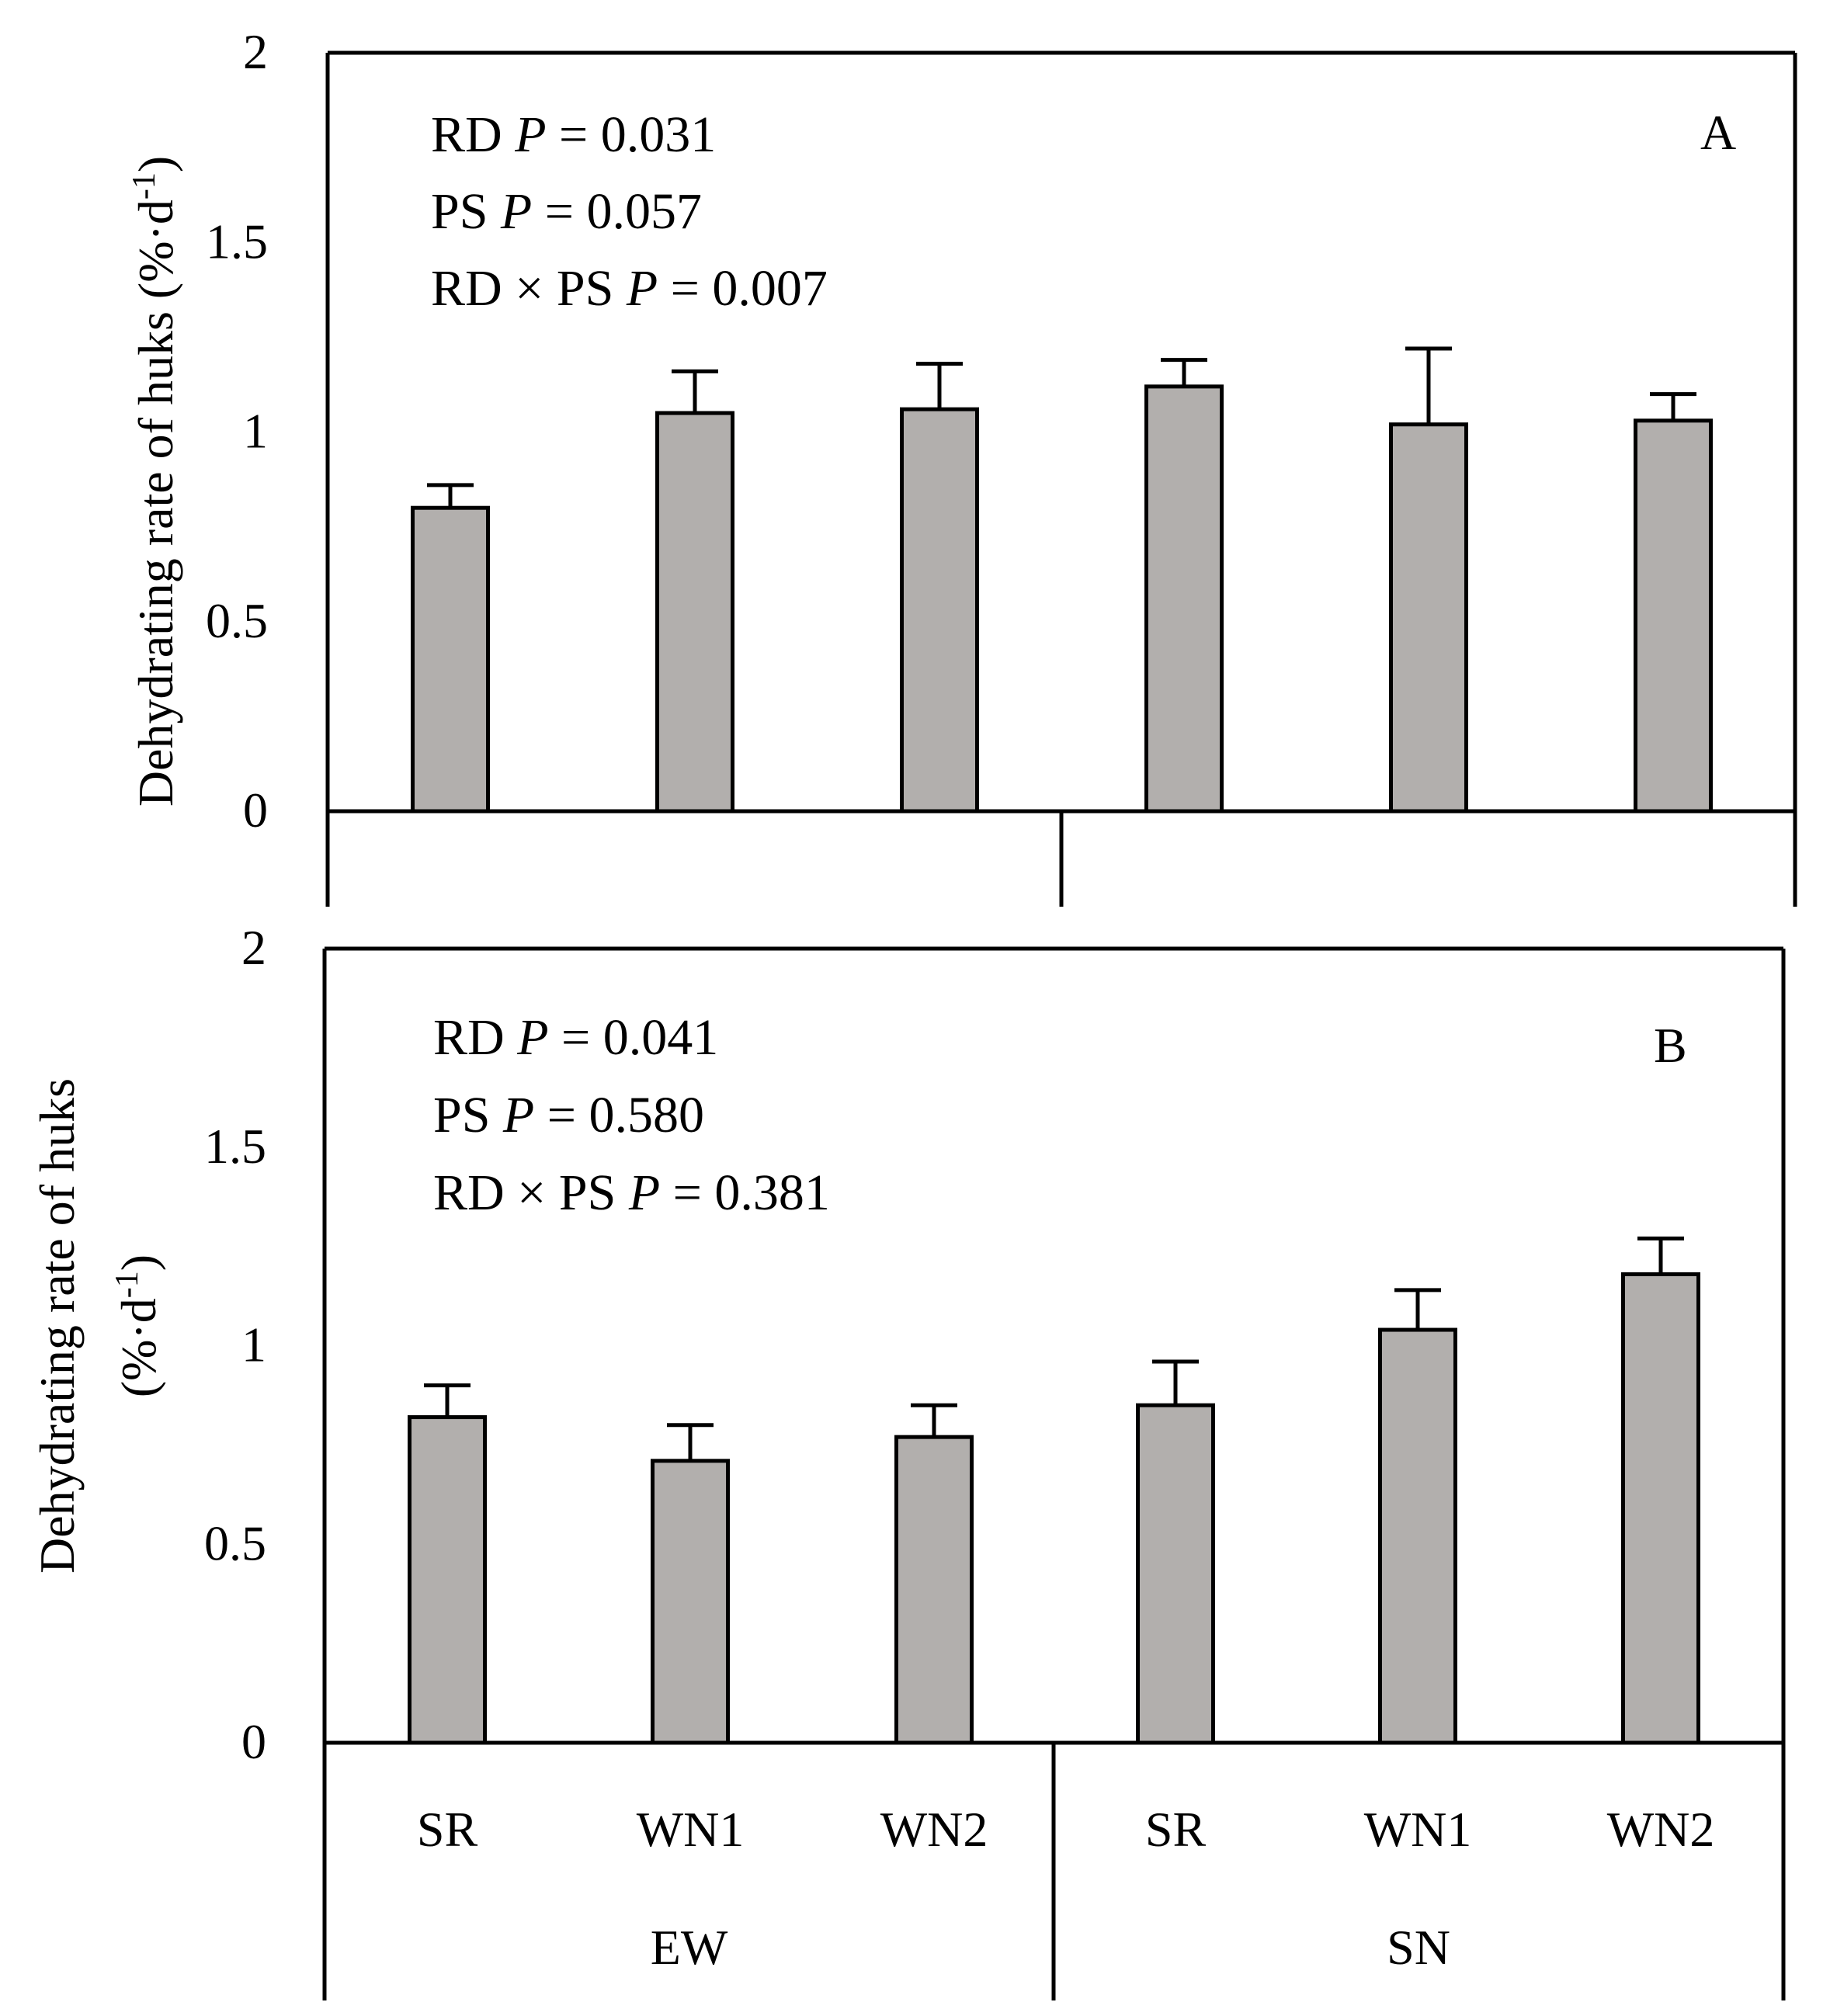 The height and width of the screenshot is (2016, 1830). What do you see at coordinates (155, 481) in the screenshot?
I see `panel-a-y-axis-label: Dehydrating rate of huks (%·d-1)` at bounding box center [155, 481].